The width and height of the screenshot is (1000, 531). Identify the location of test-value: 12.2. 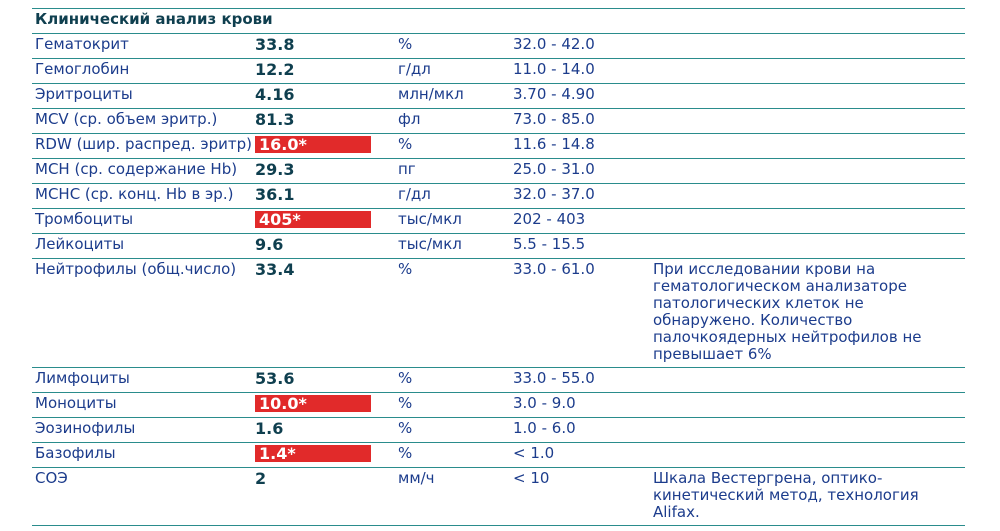
(275, 69).